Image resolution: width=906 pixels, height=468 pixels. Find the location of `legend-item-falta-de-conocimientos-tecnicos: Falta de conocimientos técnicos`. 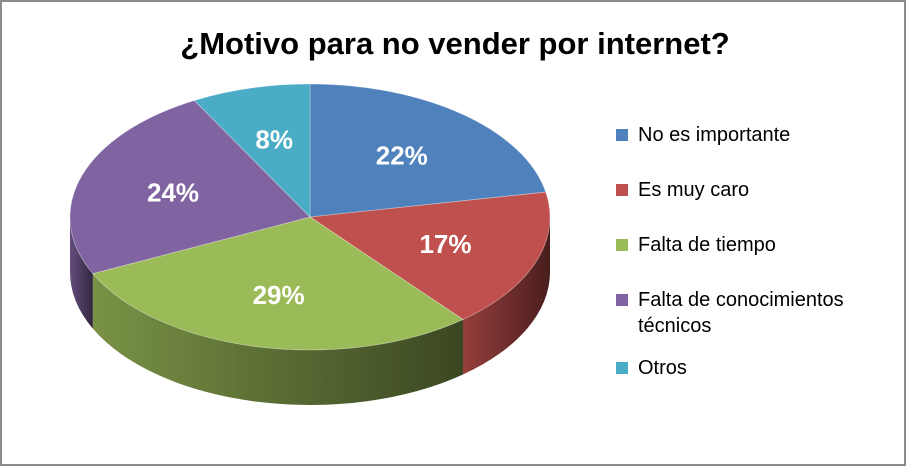

legend-item-falta-de-conocimientos-tecnicos: Falta de conocimientos técnicos is located at coordinates (756, 313).